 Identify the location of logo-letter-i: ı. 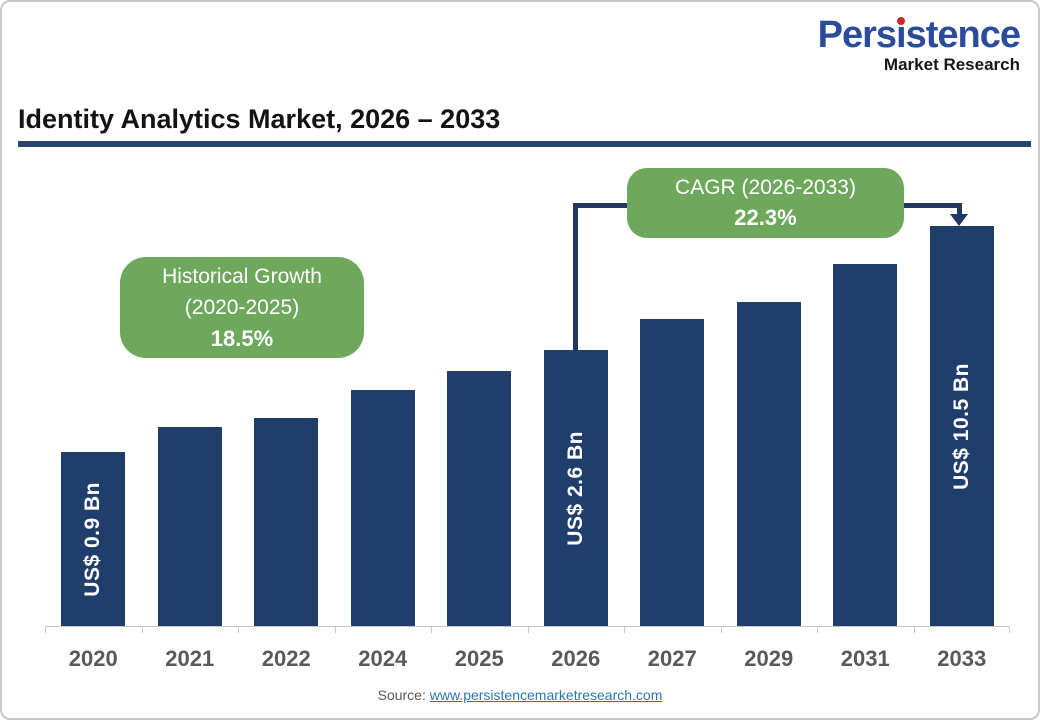
(901, 35).